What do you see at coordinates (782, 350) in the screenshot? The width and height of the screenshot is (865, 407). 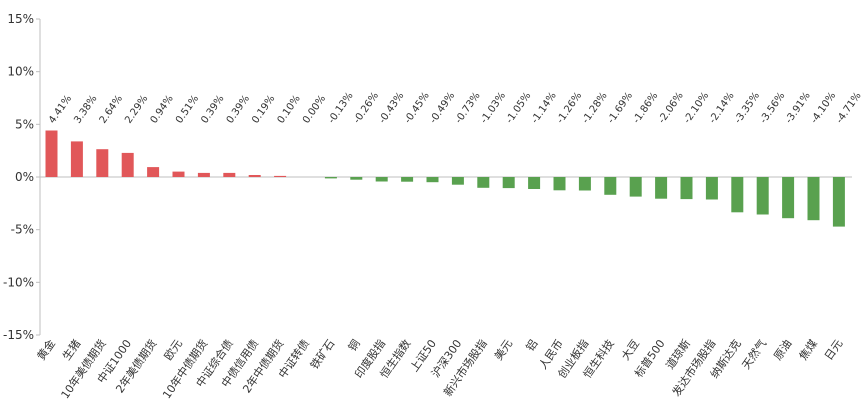 I see `category-label: 原油` at bounding box center [782, 350].